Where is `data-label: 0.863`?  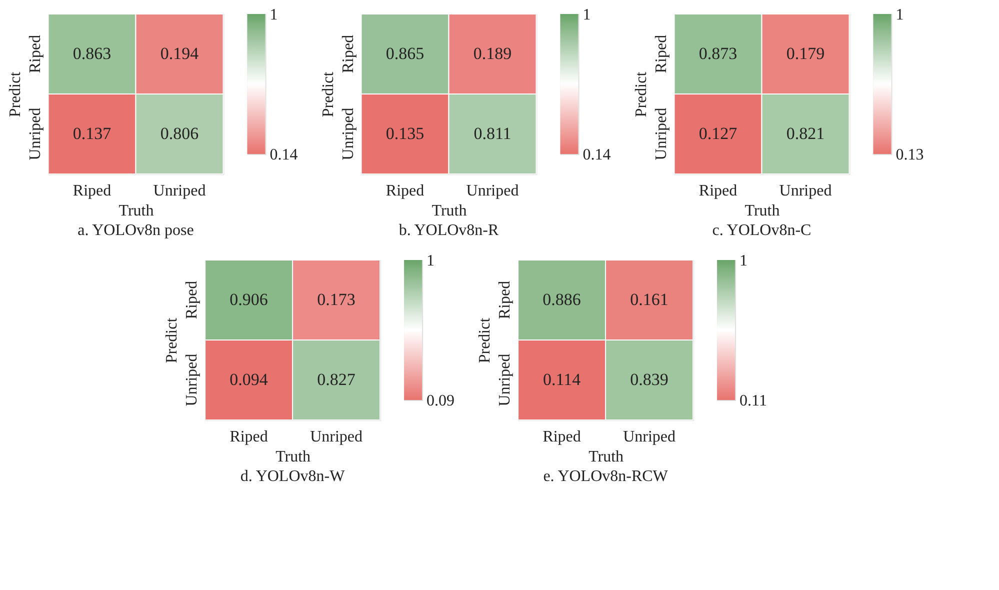 data-label: 0.863 is located at coordinates (92, 53).